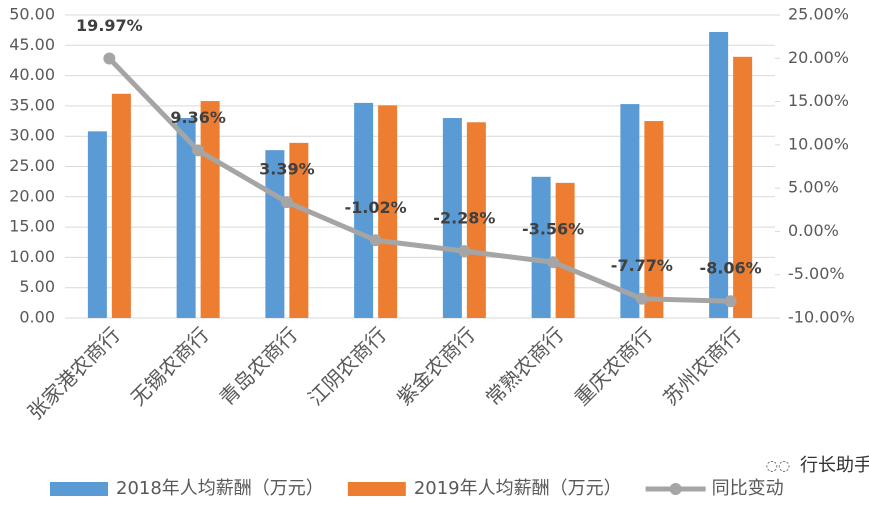 The image size is (869, 505). What do you see at coordinates (818, 57) in the screenshot?
I see `y2-tick-label: 20.00%` at bounding box center [818, 57].